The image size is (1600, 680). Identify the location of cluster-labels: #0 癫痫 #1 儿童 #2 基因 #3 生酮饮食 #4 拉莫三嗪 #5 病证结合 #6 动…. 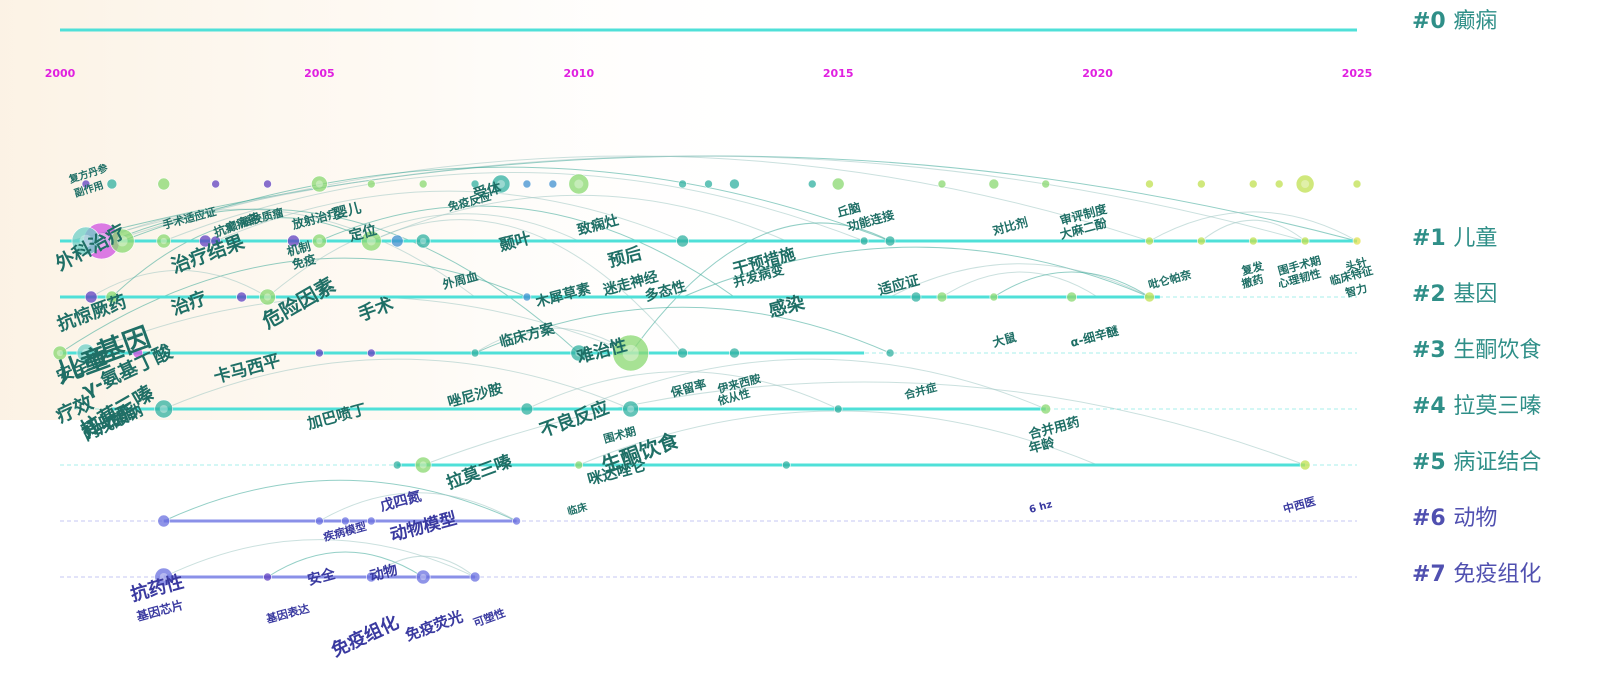
(1476, 298).